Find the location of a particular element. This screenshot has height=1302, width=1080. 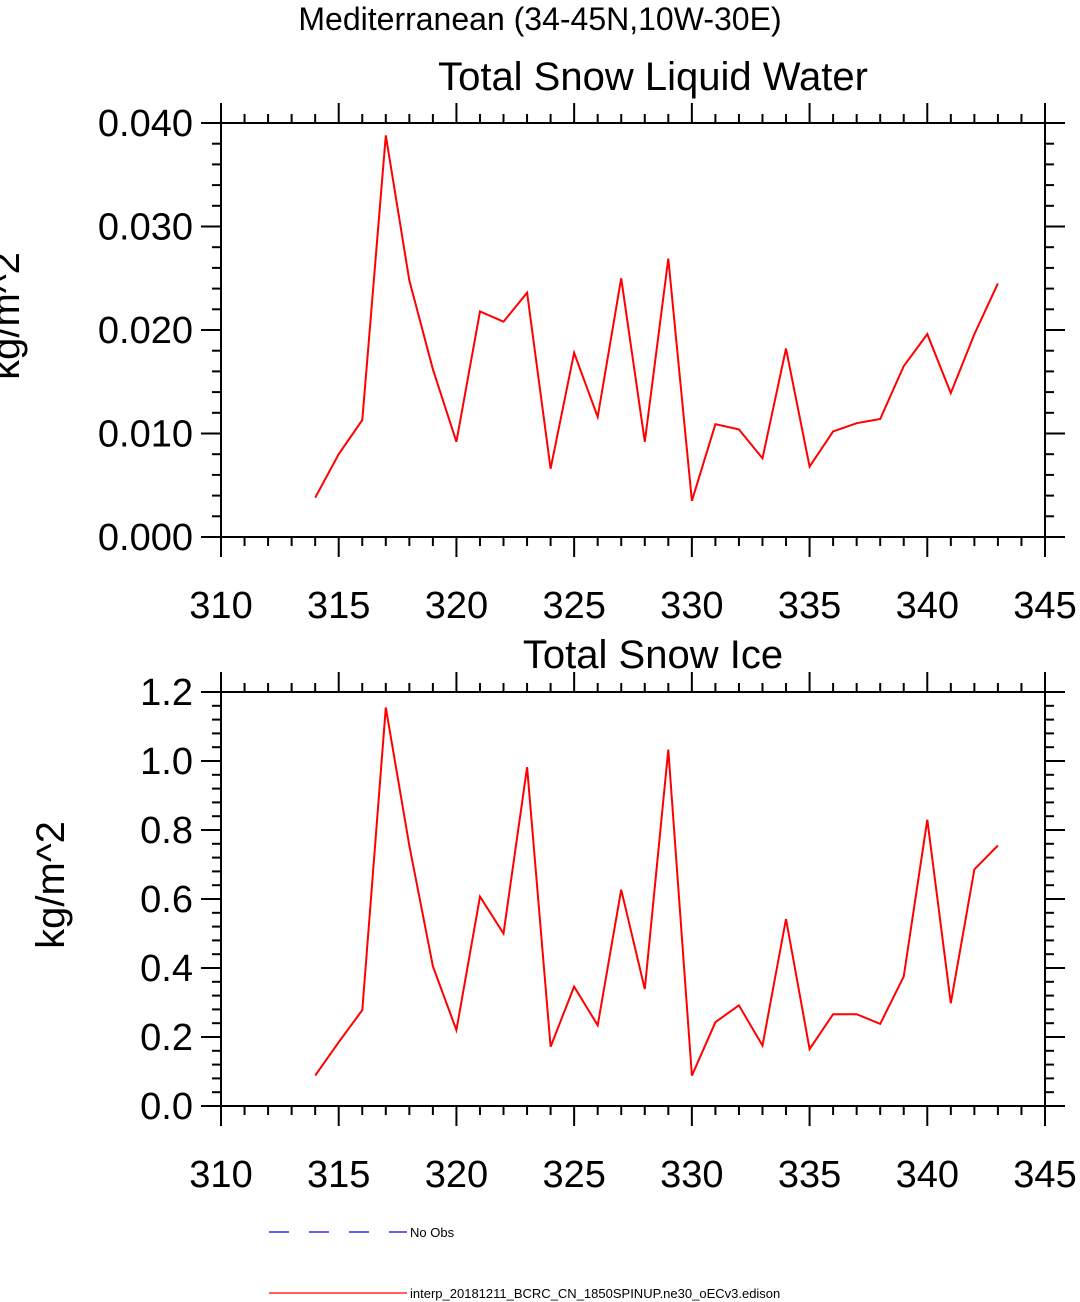

y-tick-label: 0.4 is located at coordinates (166, 969).